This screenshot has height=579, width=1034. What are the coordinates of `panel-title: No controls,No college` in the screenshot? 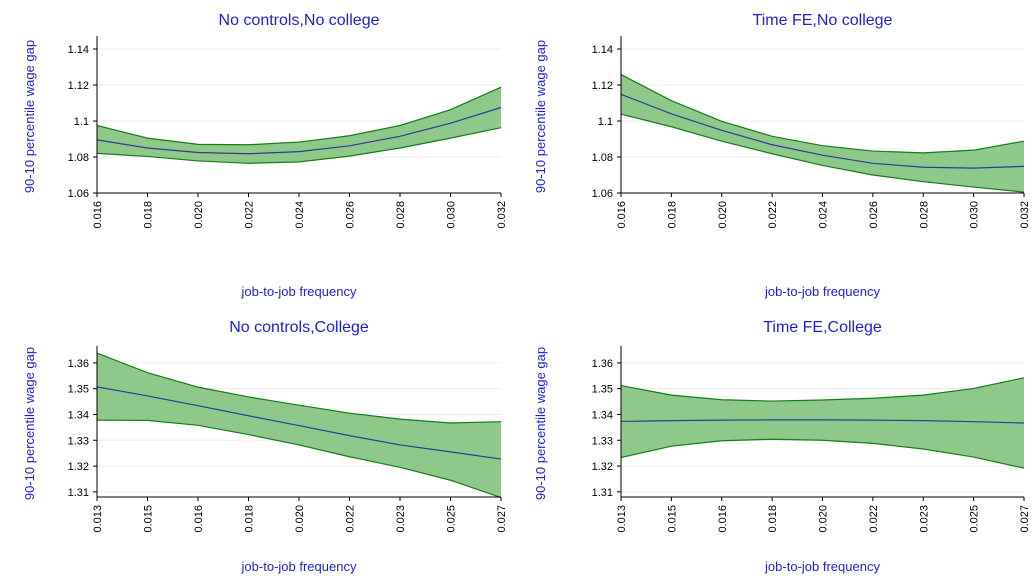 It's located at (299, 20).